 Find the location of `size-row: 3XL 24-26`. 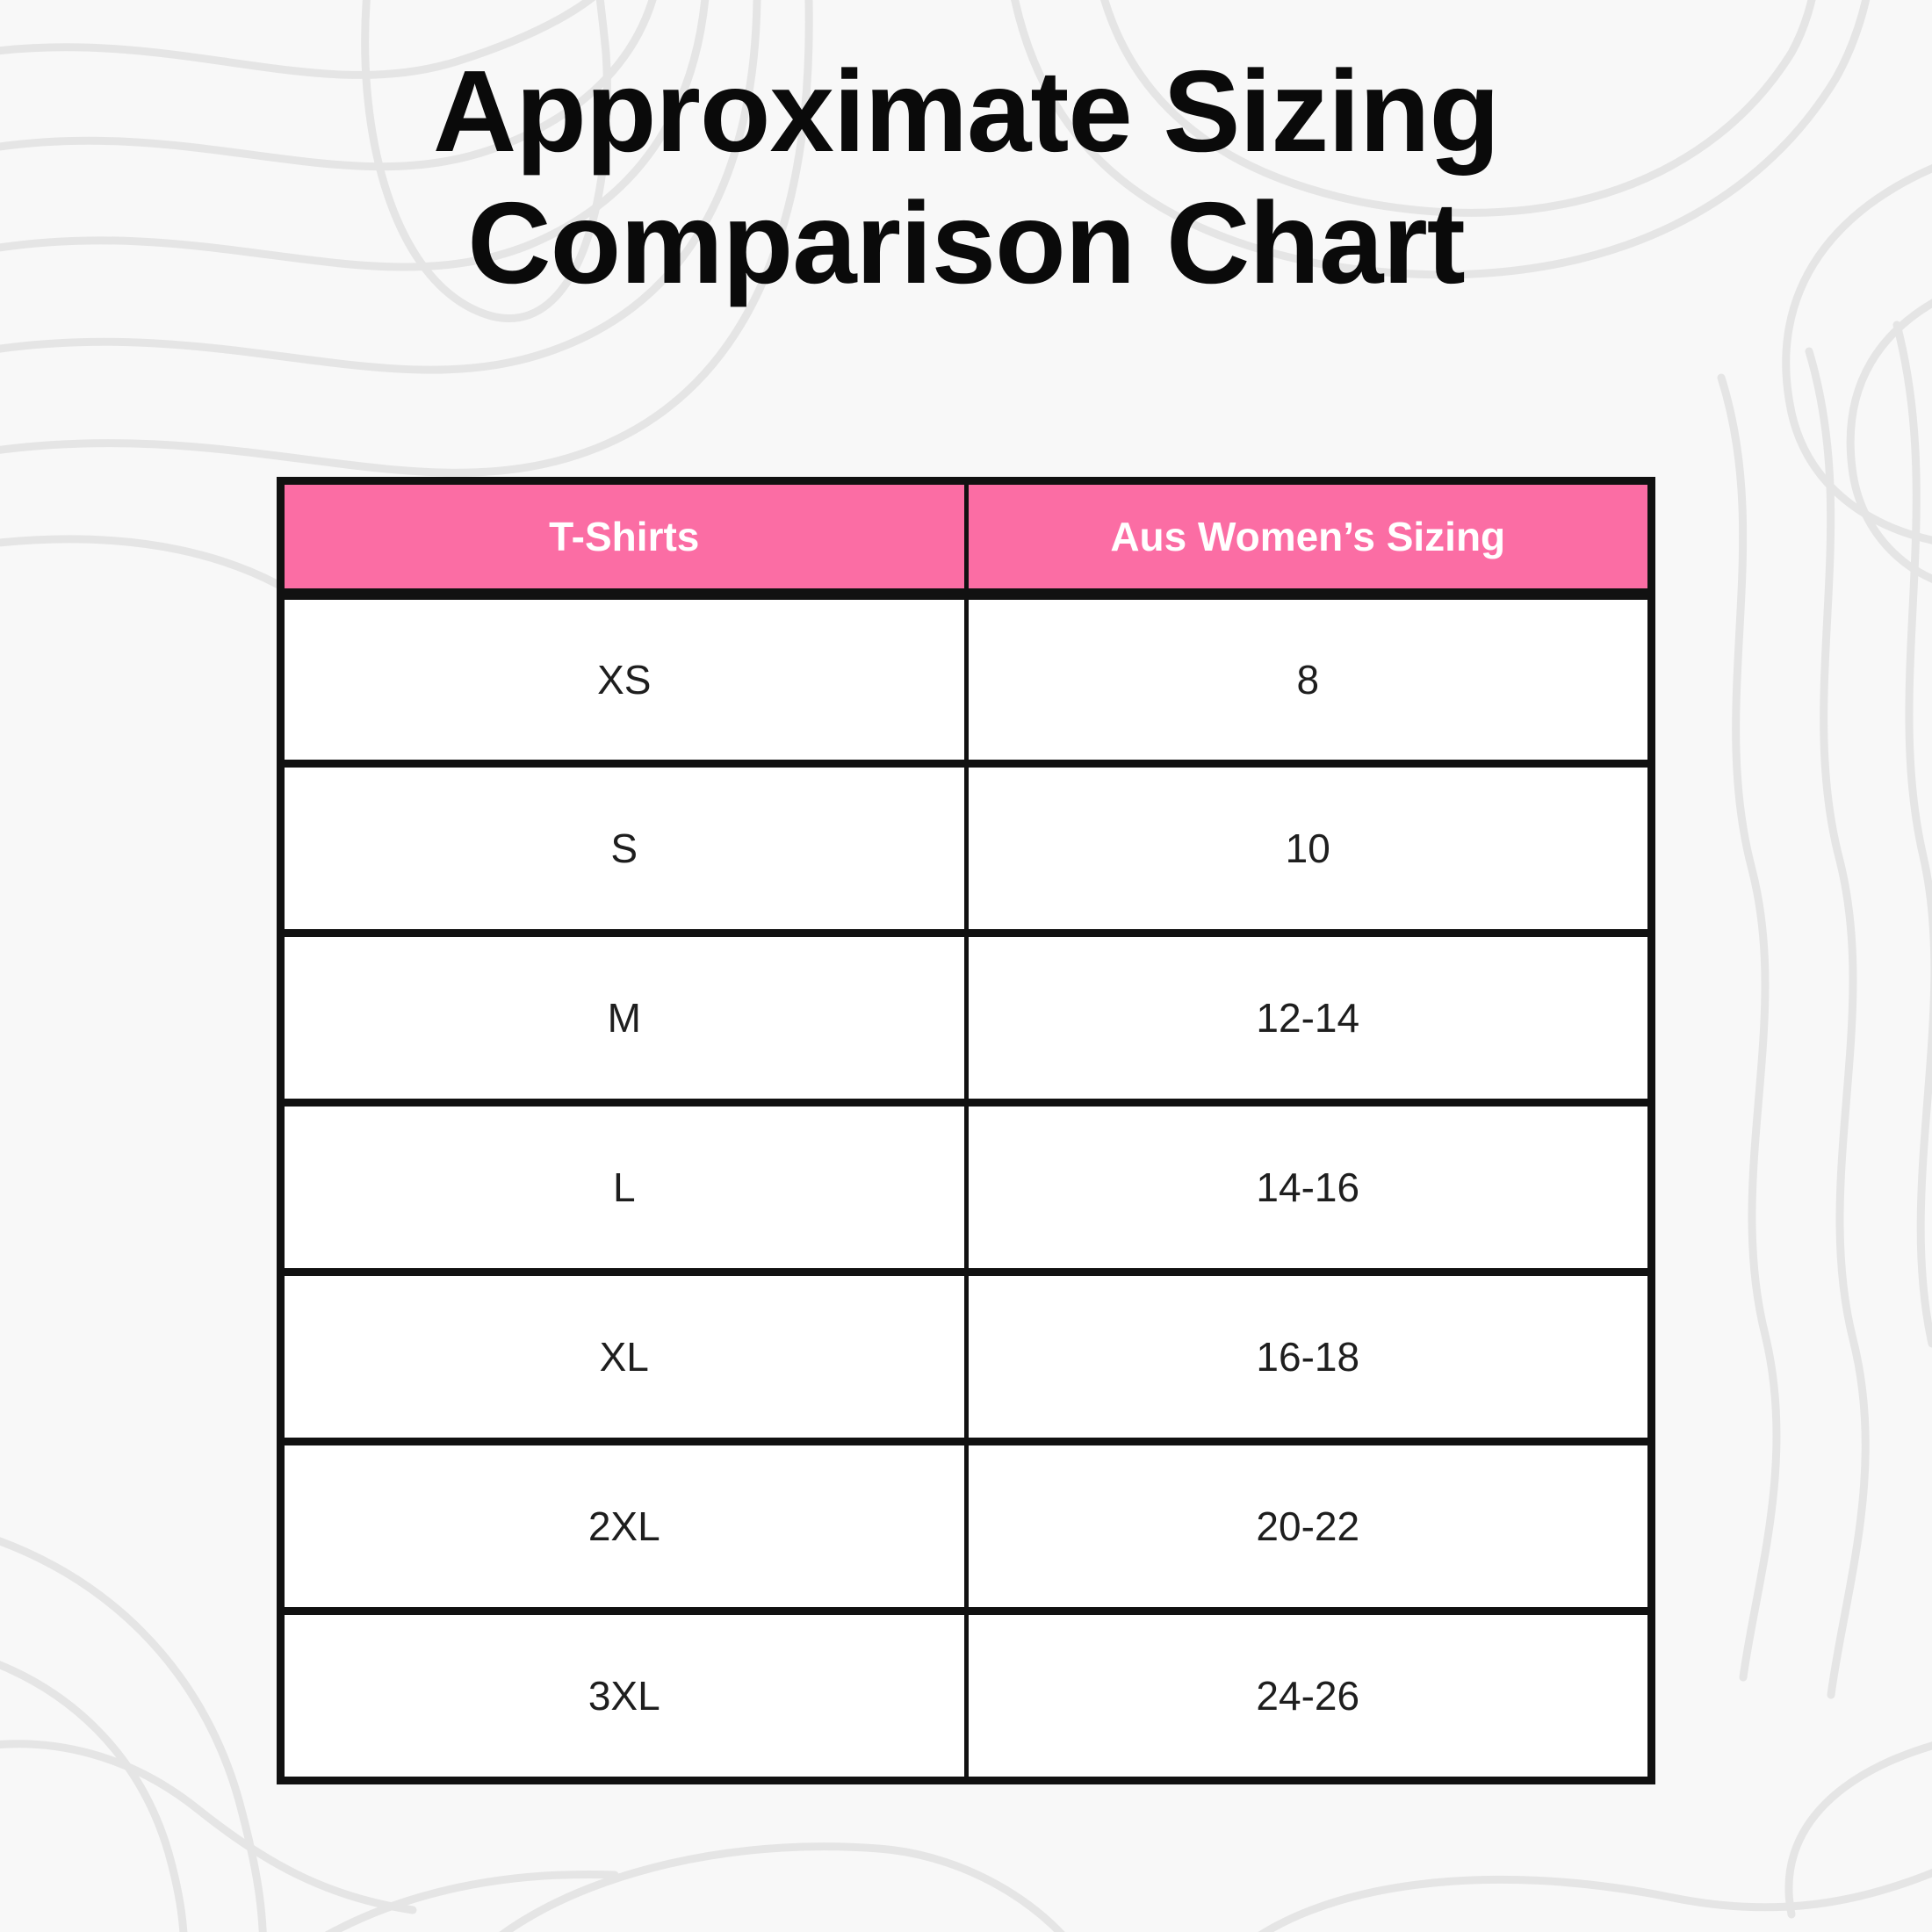

size-row: 3XL 24-26 is located at coordinates (966, 1694).